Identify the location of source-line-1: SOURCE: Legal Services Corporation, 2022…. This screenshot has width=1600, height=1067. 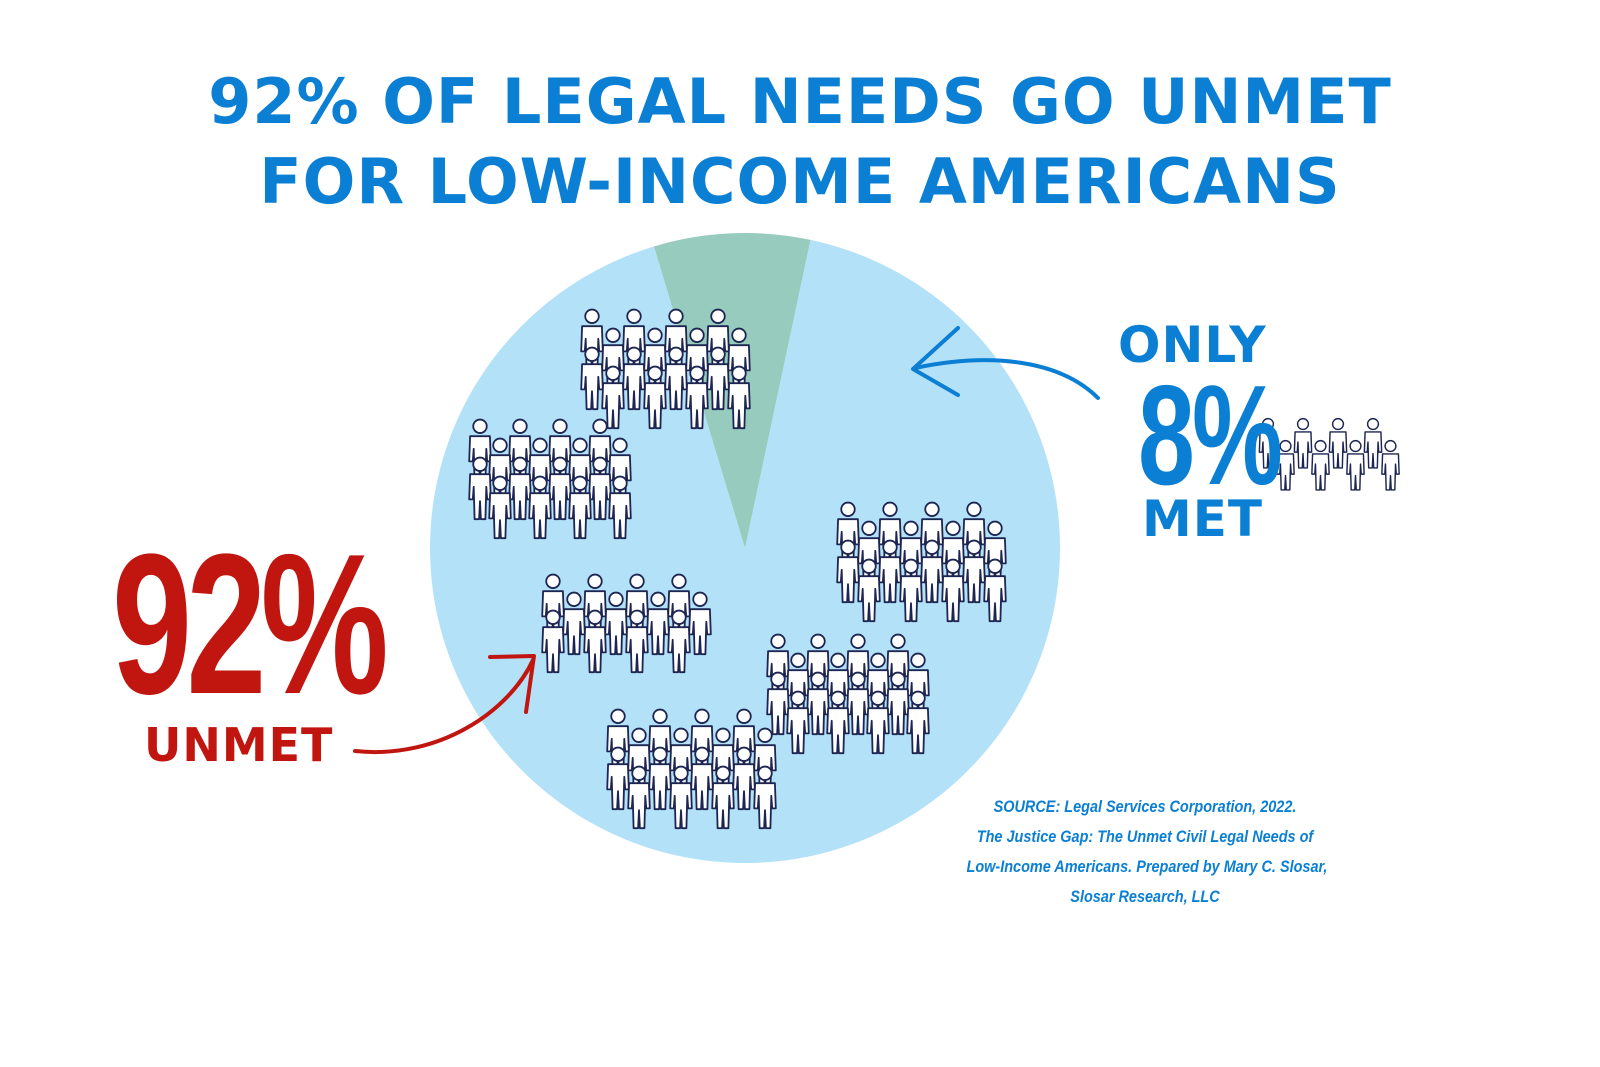
(1145, 806).